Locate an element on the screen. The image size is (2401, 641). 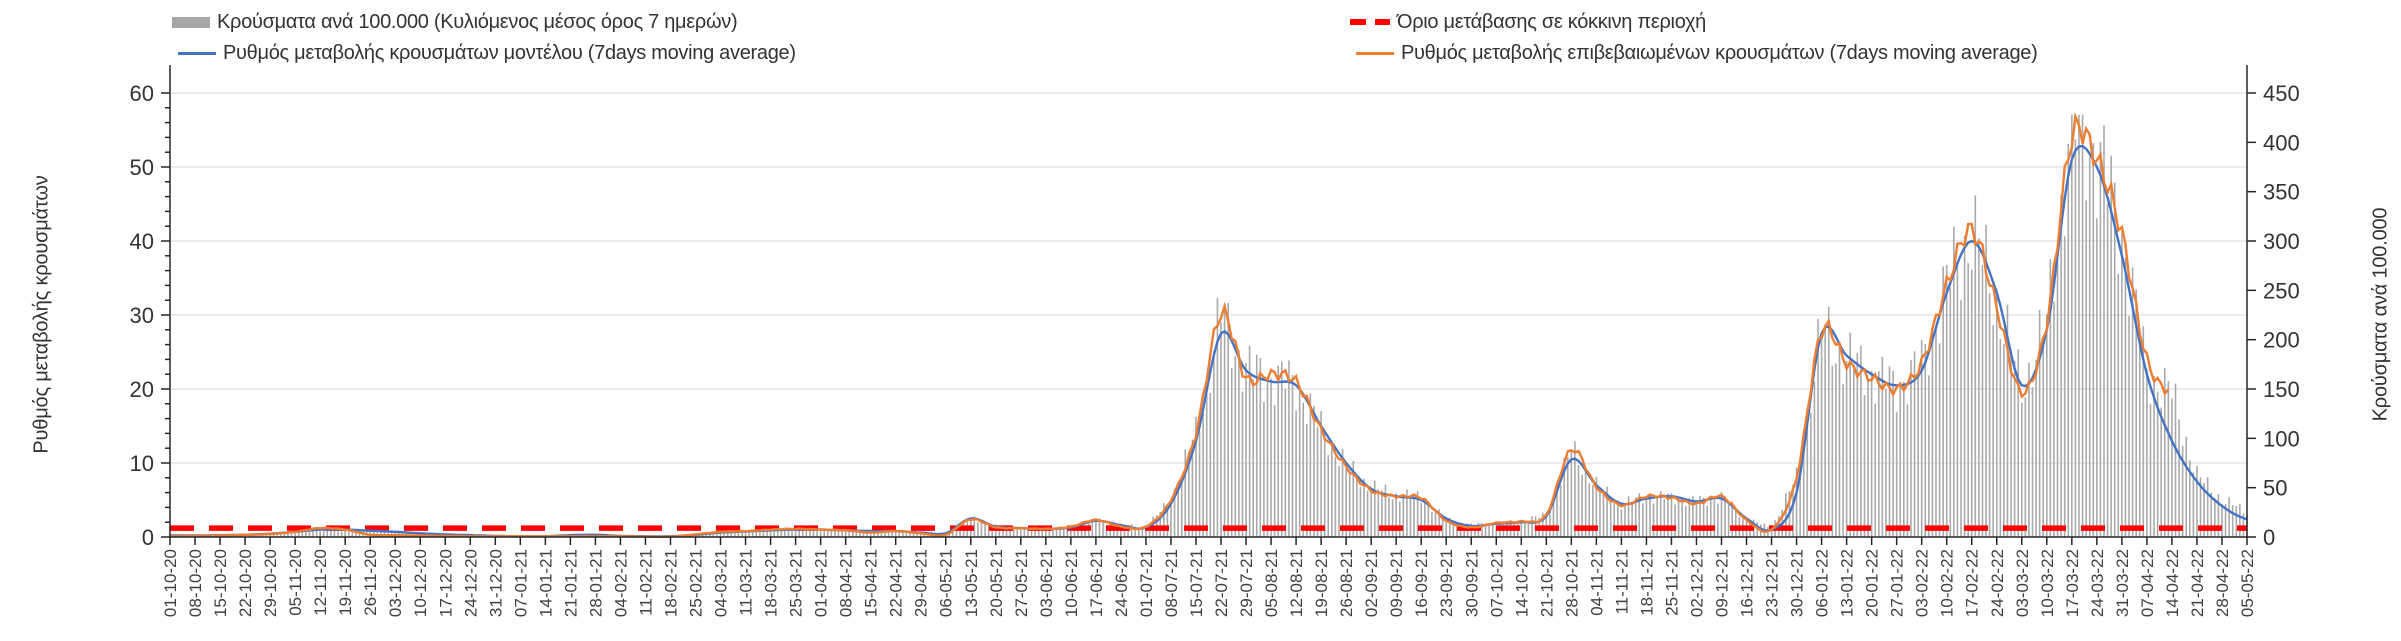
svg-text: 01-07-21 is located at coordinates (1146, 583).